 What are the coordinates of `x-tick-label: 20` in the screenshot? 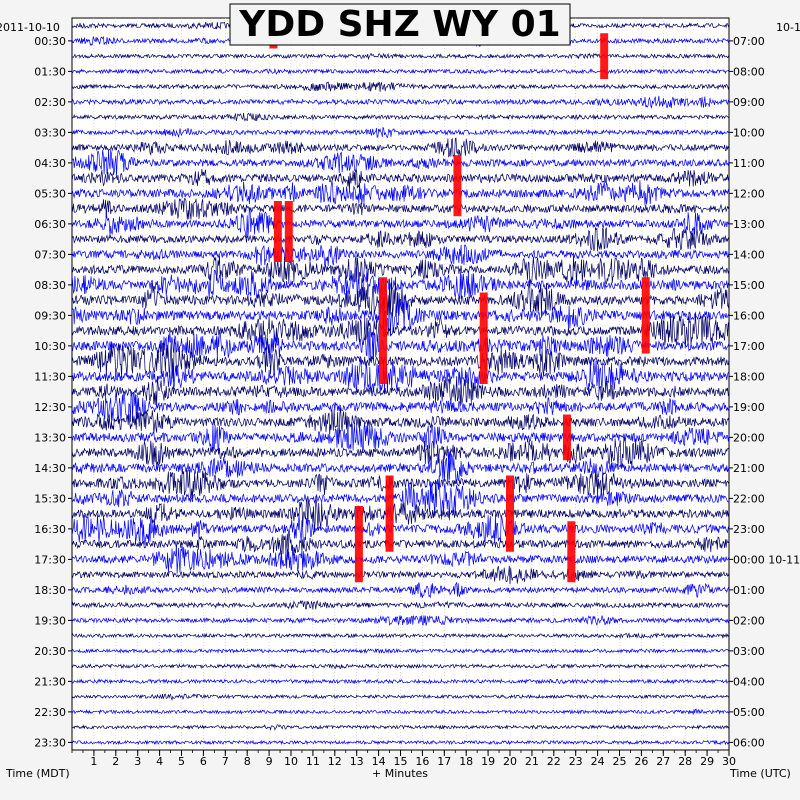 It's located at (510, 761).